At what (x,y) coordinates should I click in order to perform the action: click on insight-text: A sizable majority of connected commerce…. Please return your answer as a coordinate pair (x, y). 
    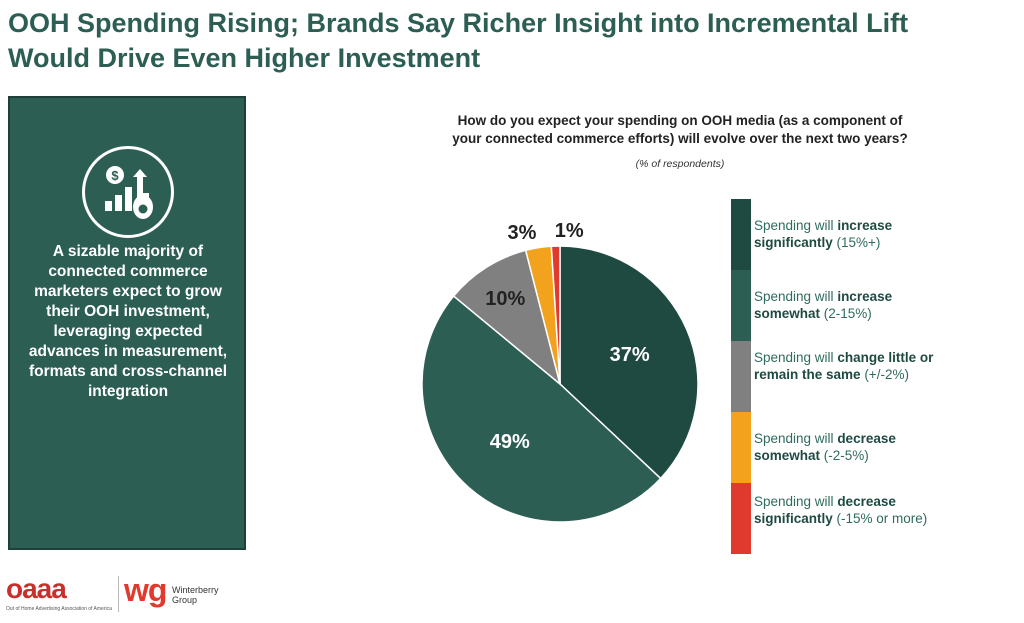
    Looking at the image, I should click on (128, 321).